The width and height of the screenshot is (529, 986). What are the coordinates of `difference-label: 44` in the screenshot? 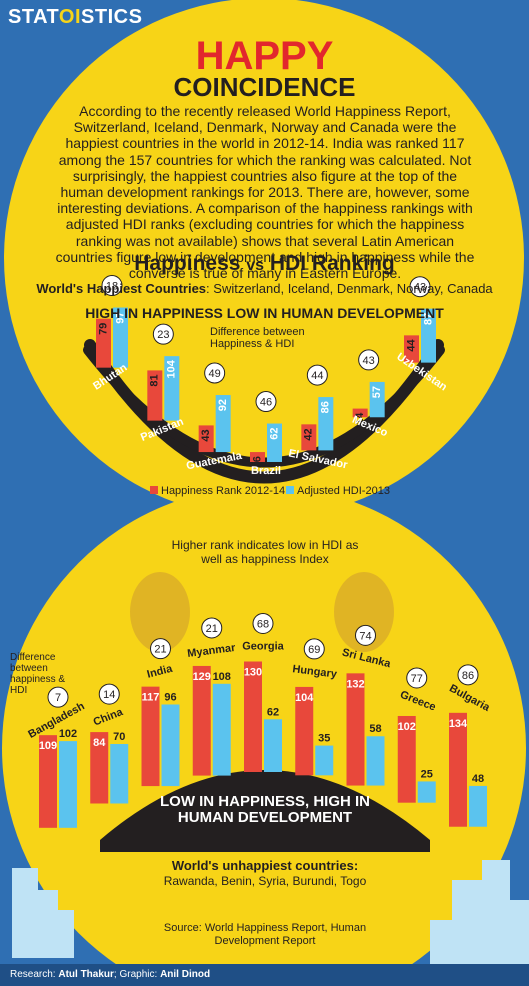 It's located at (317, 376).